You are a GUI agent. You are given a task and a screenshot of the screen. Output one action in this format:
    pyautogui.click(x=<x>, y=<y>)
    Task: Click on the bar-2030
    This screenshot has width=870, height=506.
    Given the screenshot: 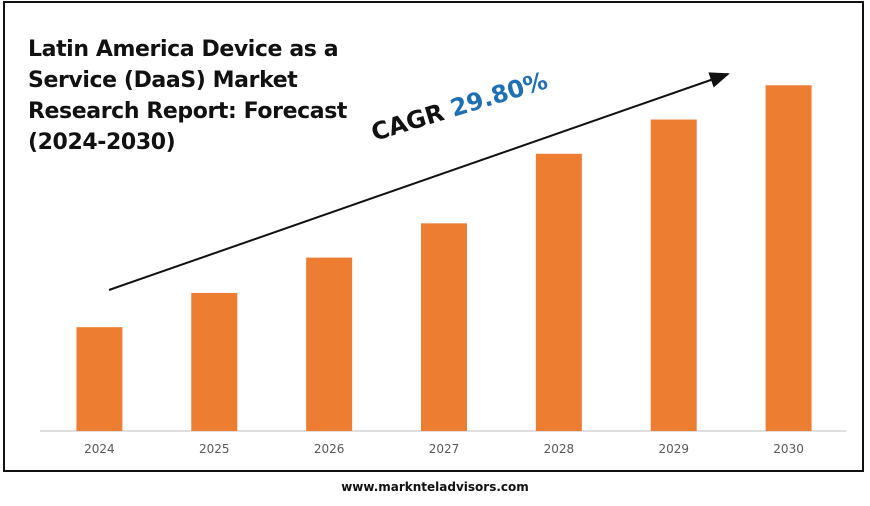 What is the action you would take?
    pyautogui.click(x=788, y=258)
    